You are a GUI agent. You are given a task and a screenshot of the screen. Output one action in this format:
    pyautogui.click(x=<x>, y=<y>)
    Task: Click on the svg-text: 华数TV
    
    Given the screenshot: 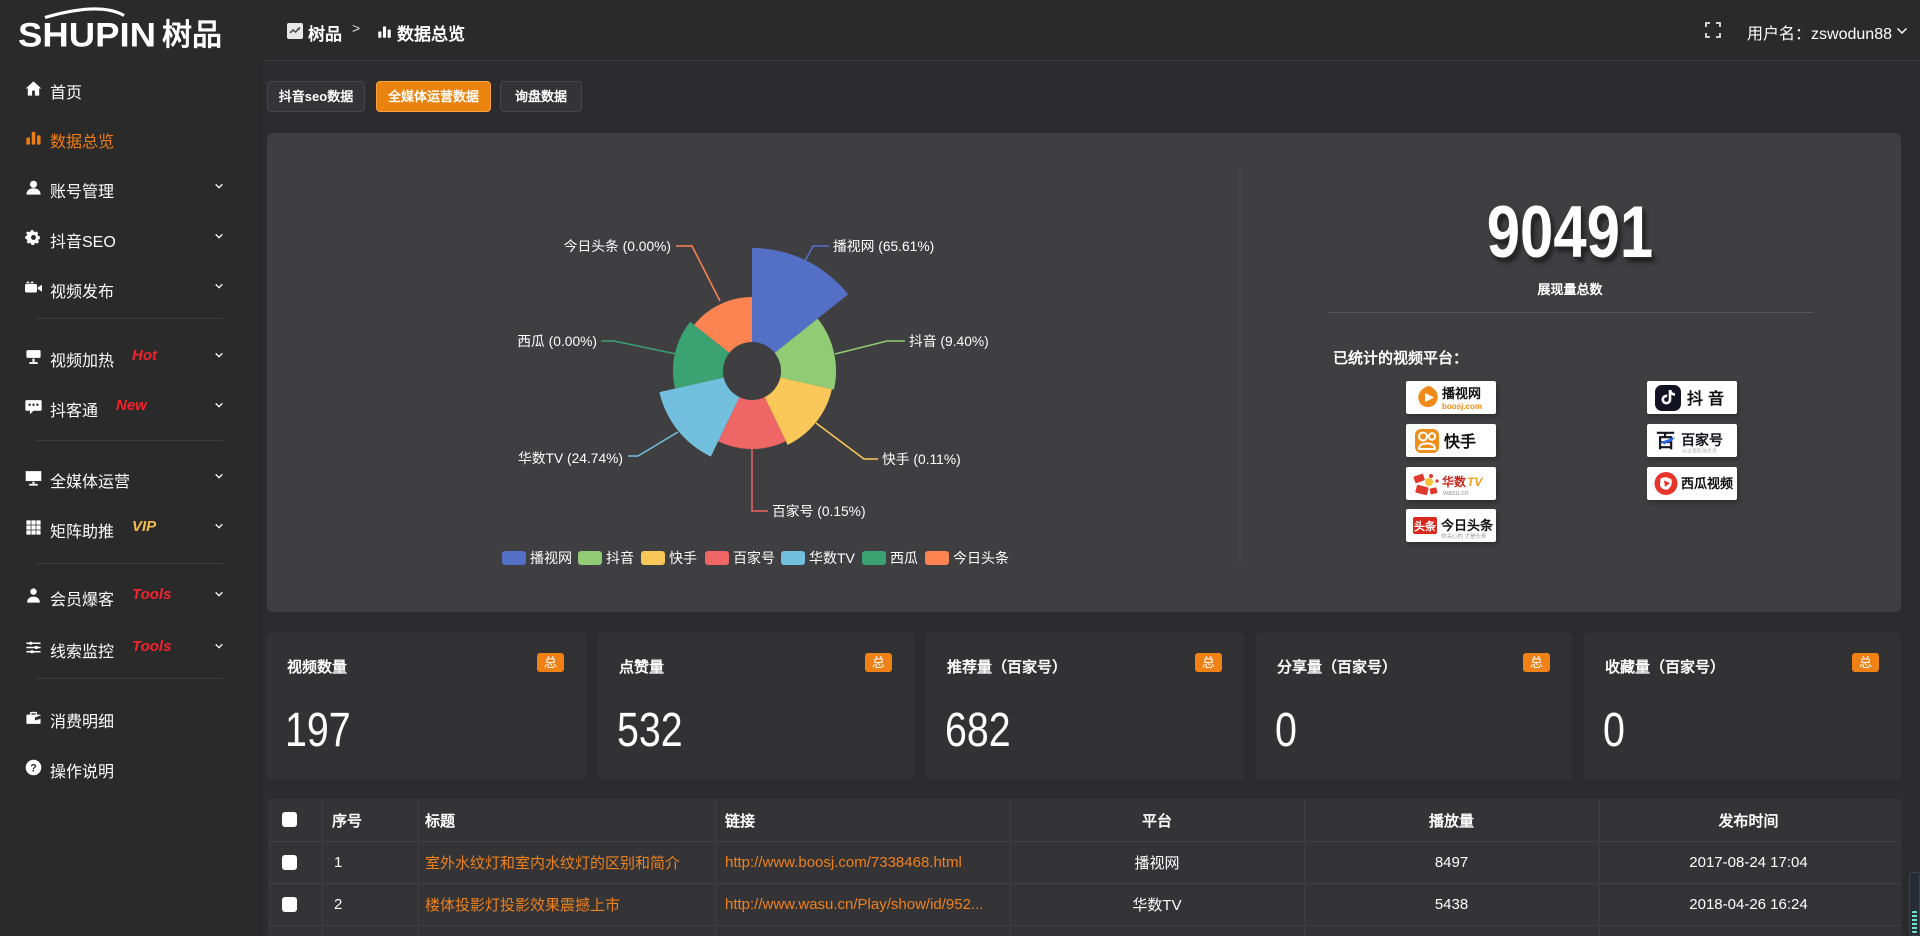 What is the action you would take?
    pyautogui.click(x=832, y=558)
    